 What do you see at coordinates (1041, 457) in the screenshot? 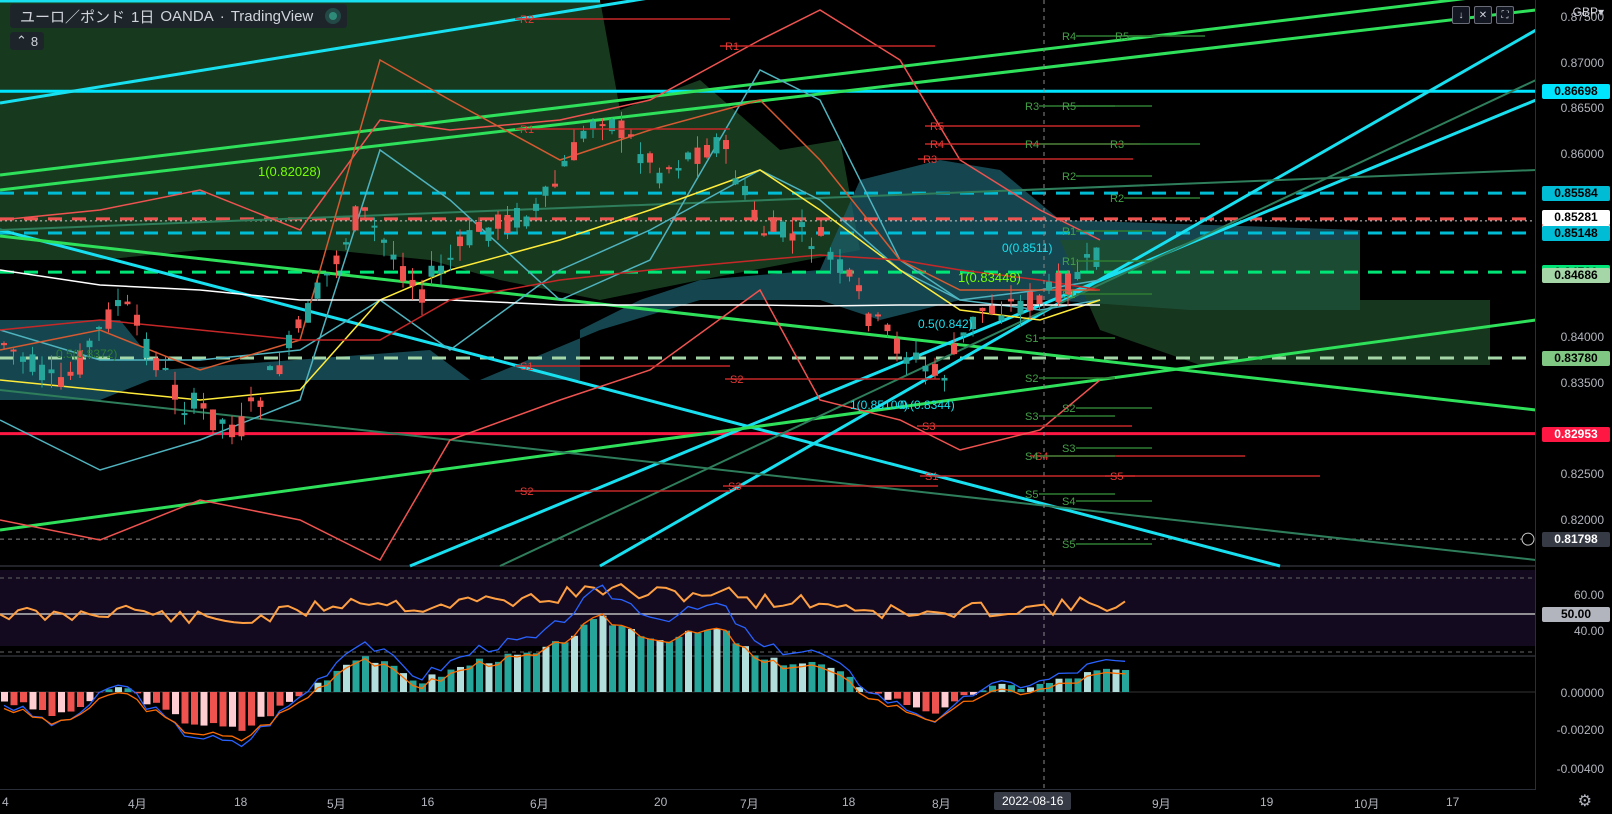
I see `pivot-label-red: S4` at bounding box center [1041, 457].